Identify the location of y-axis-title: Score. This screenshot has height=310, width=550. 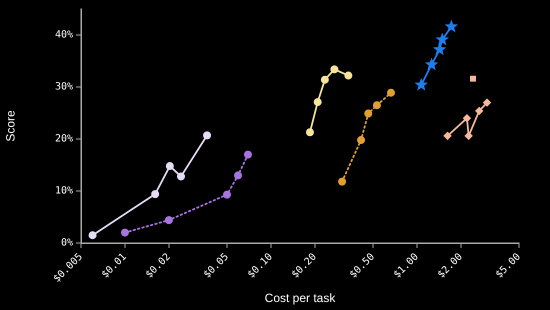
(11, 126).